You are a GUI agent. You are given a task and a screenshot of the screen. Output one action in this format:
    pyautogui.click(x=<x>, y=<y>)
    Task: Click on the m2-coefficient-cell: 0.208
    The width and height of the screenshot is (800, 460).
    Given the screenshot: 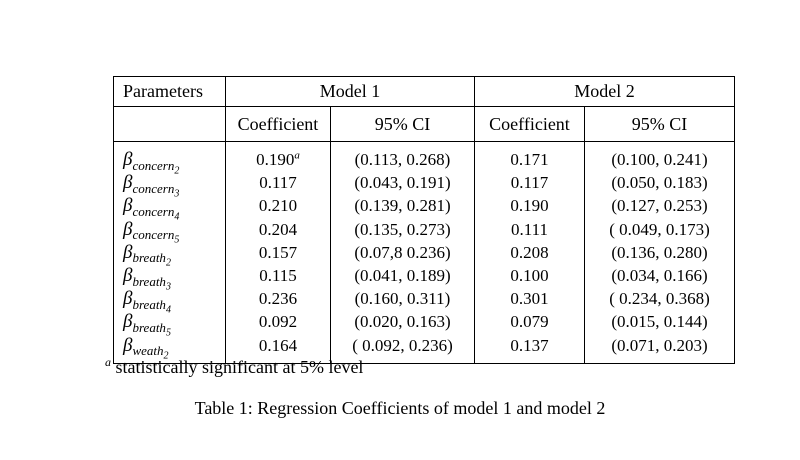 What is the action you would take?
    pyautogui.click(x=529, y=252)
    